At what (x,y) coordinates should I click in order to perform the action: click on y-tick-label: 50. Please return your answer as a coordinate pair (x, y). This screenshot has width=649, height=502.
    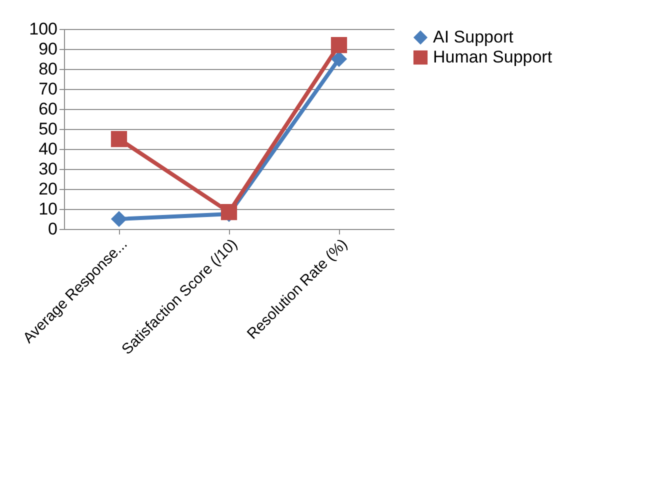
    Looking at the image, I should click on (48, 129).